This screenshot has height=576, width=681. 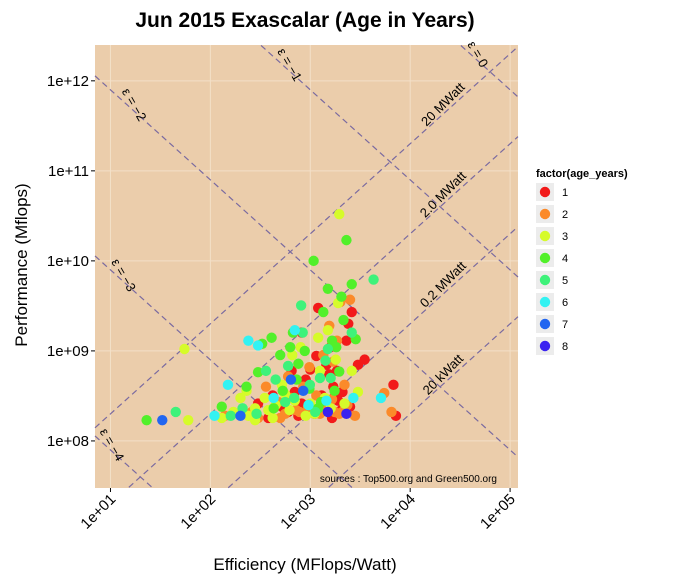 What do you see at coordinates (498, 512) in the screenshot?
I see `x-tick-label: 1e+05` at bounding box center [498, 512].